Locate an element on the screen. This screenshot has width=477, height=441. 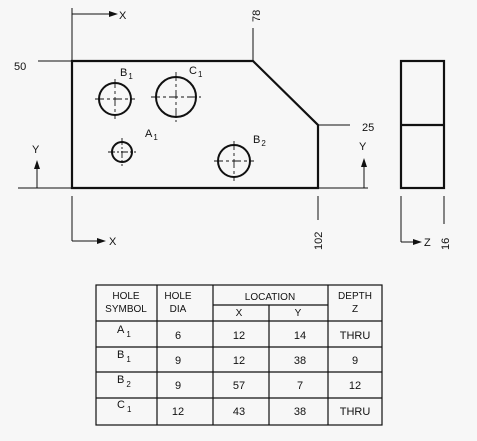
hole-b2: B2 is located at coordinates (240, 157).